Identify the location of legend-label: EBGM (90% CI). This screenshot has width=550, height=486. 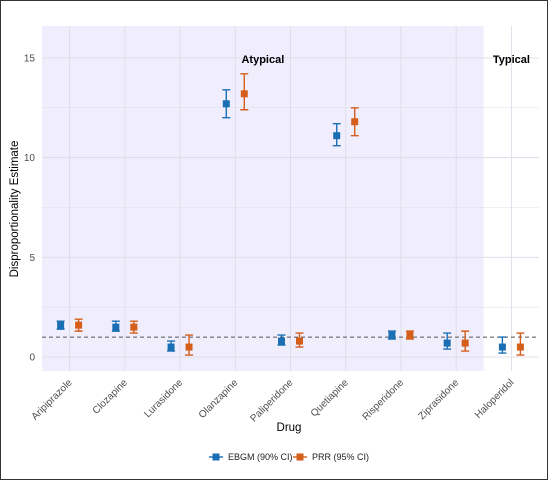
(260, 457).